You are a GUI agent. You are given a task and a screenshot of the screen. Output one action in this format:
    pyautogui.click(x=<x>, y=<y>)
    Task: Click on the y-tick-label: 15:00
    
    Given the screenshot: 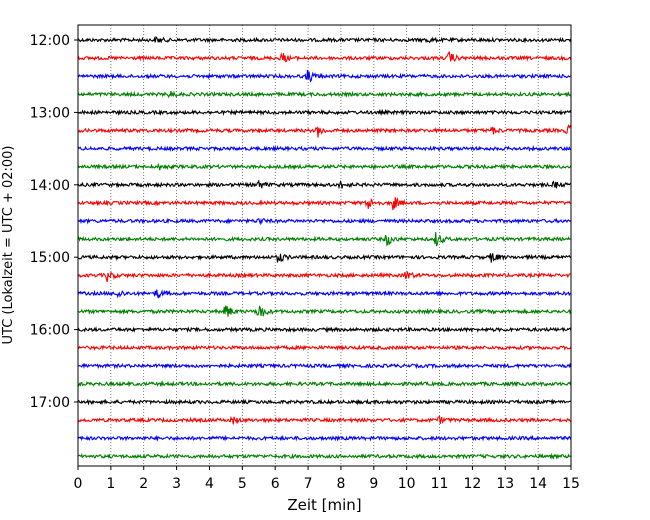 What is the action you would take?
    pyautogui.click(x=50, y=258)
    